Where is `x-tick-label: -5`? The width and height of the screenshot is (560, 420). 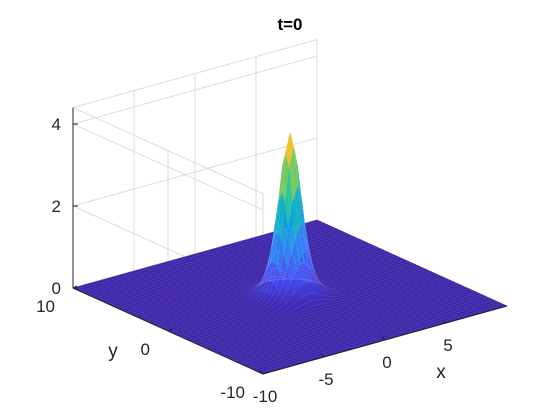
x-tick-label: -5 is located at coordinates (325, 379).